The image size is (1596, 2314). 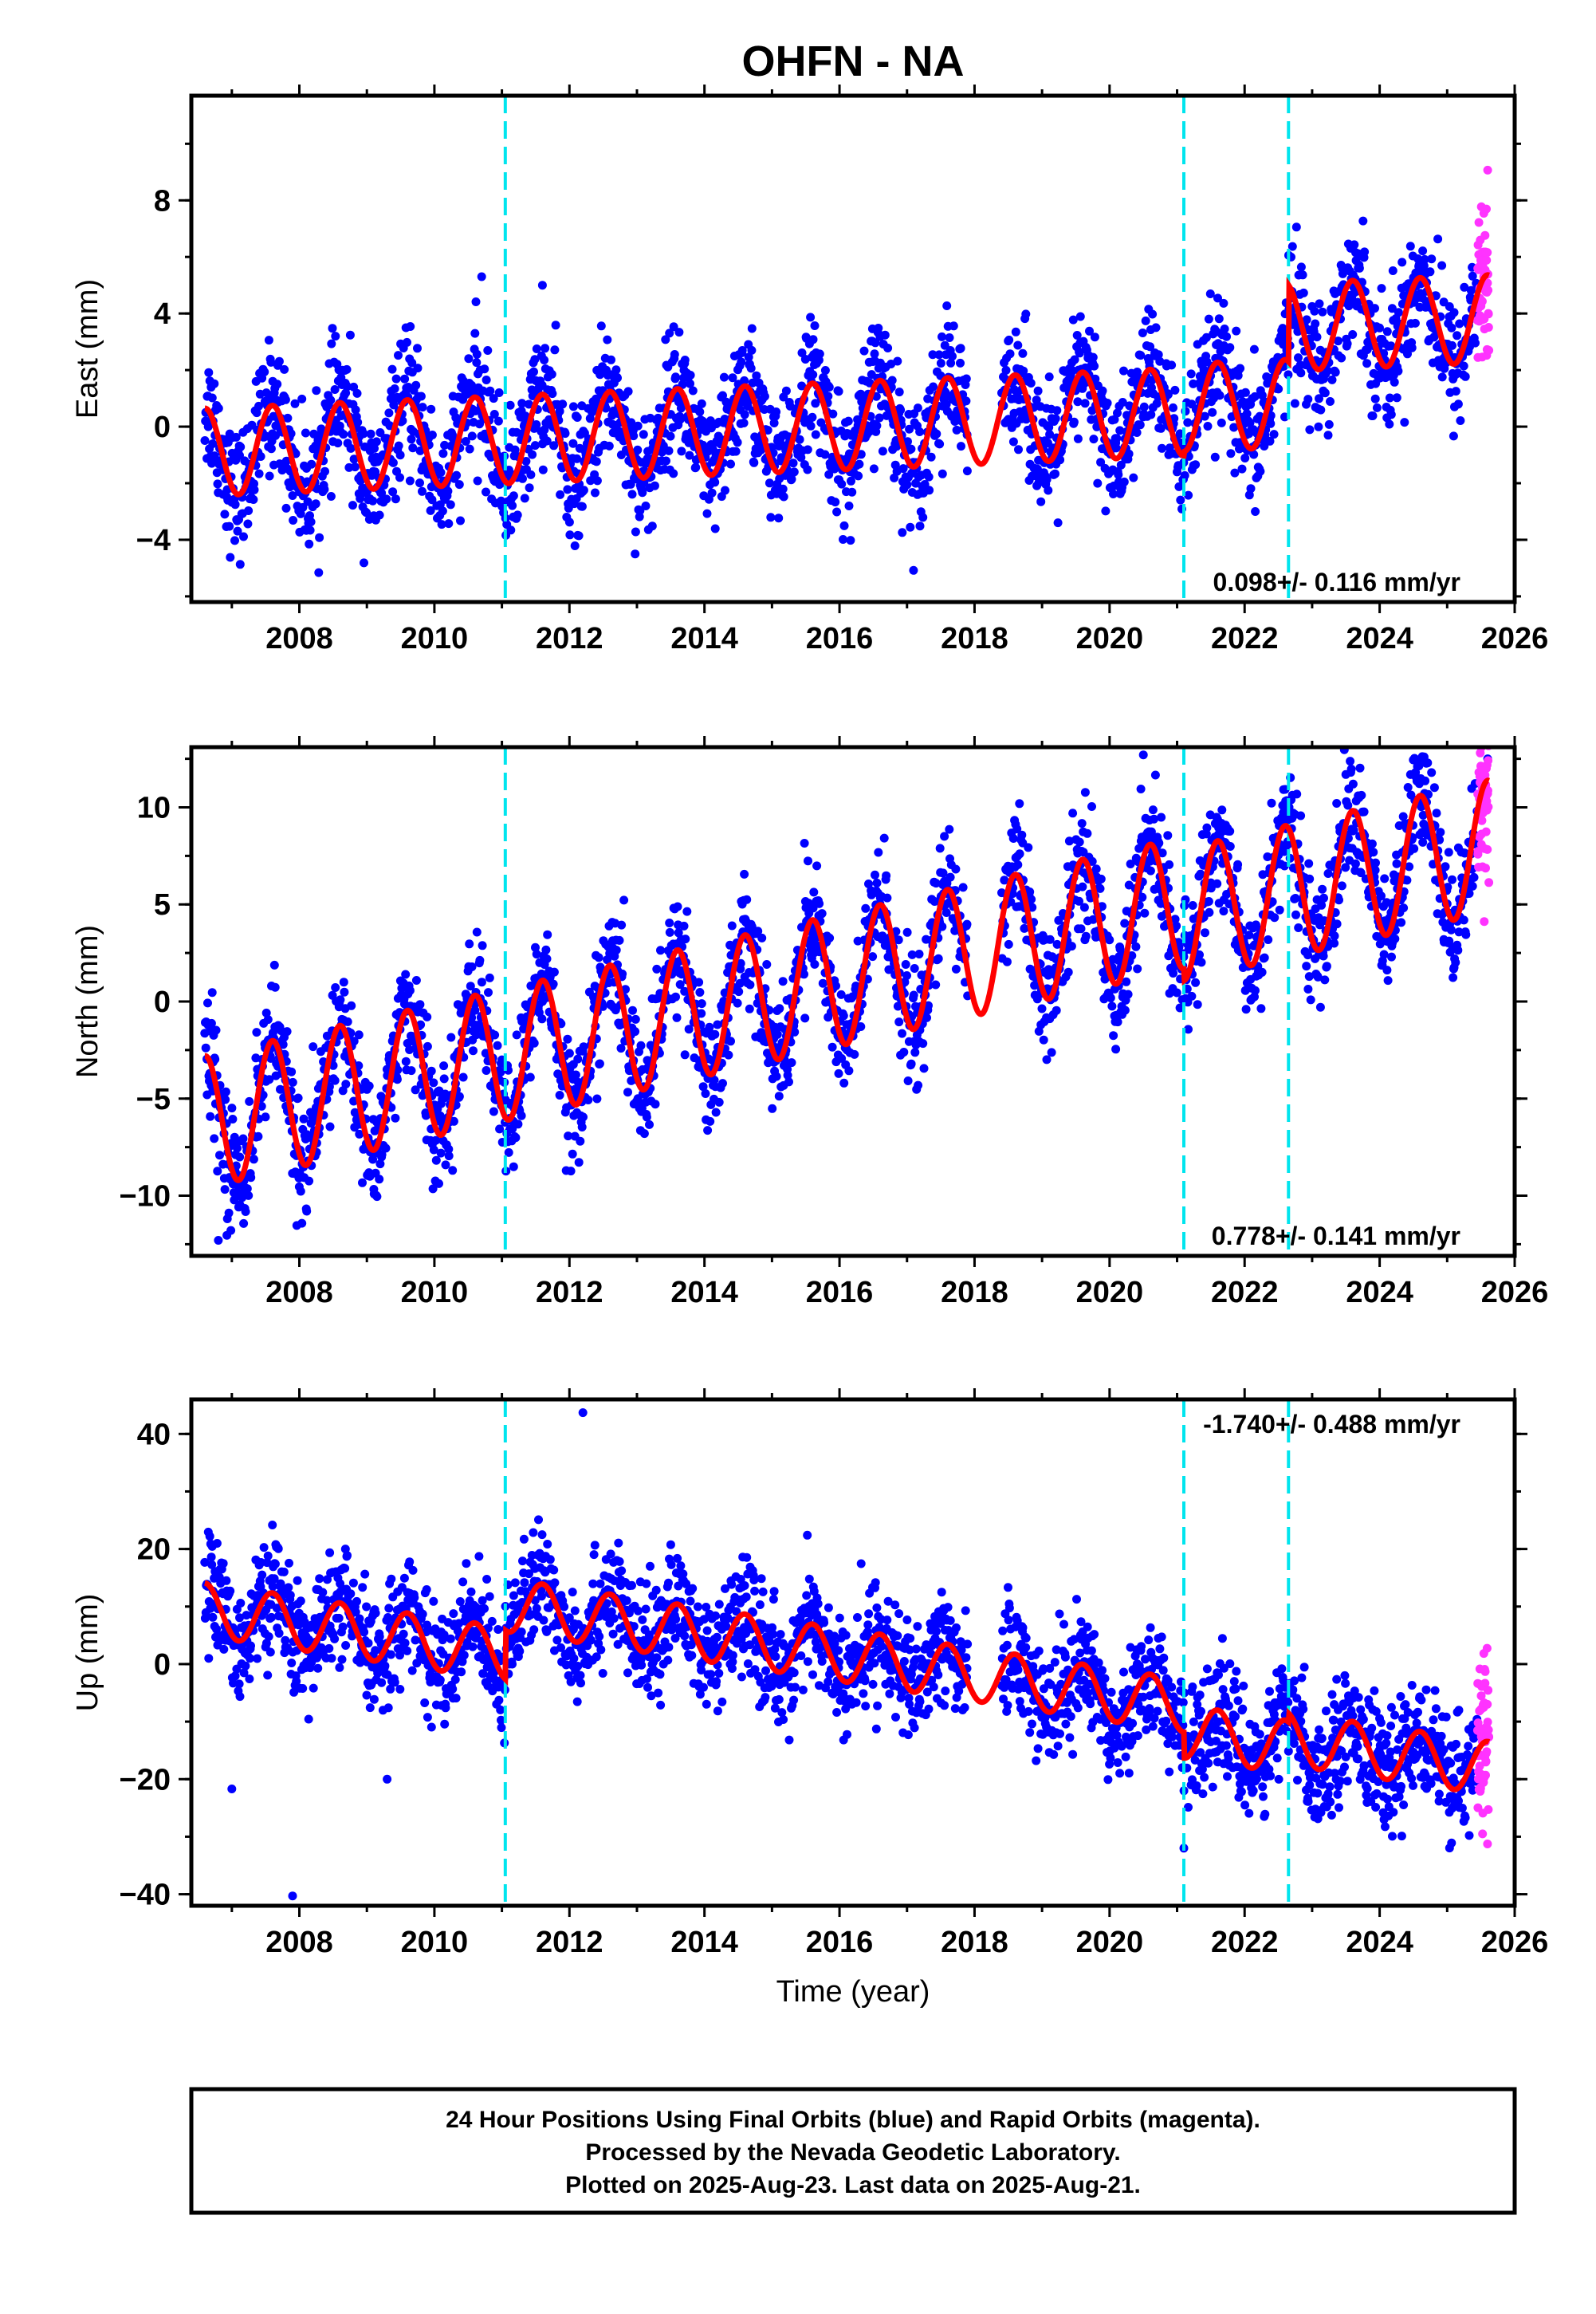 I want to click on y-tick-label: 8, so click(x=162, y=201).